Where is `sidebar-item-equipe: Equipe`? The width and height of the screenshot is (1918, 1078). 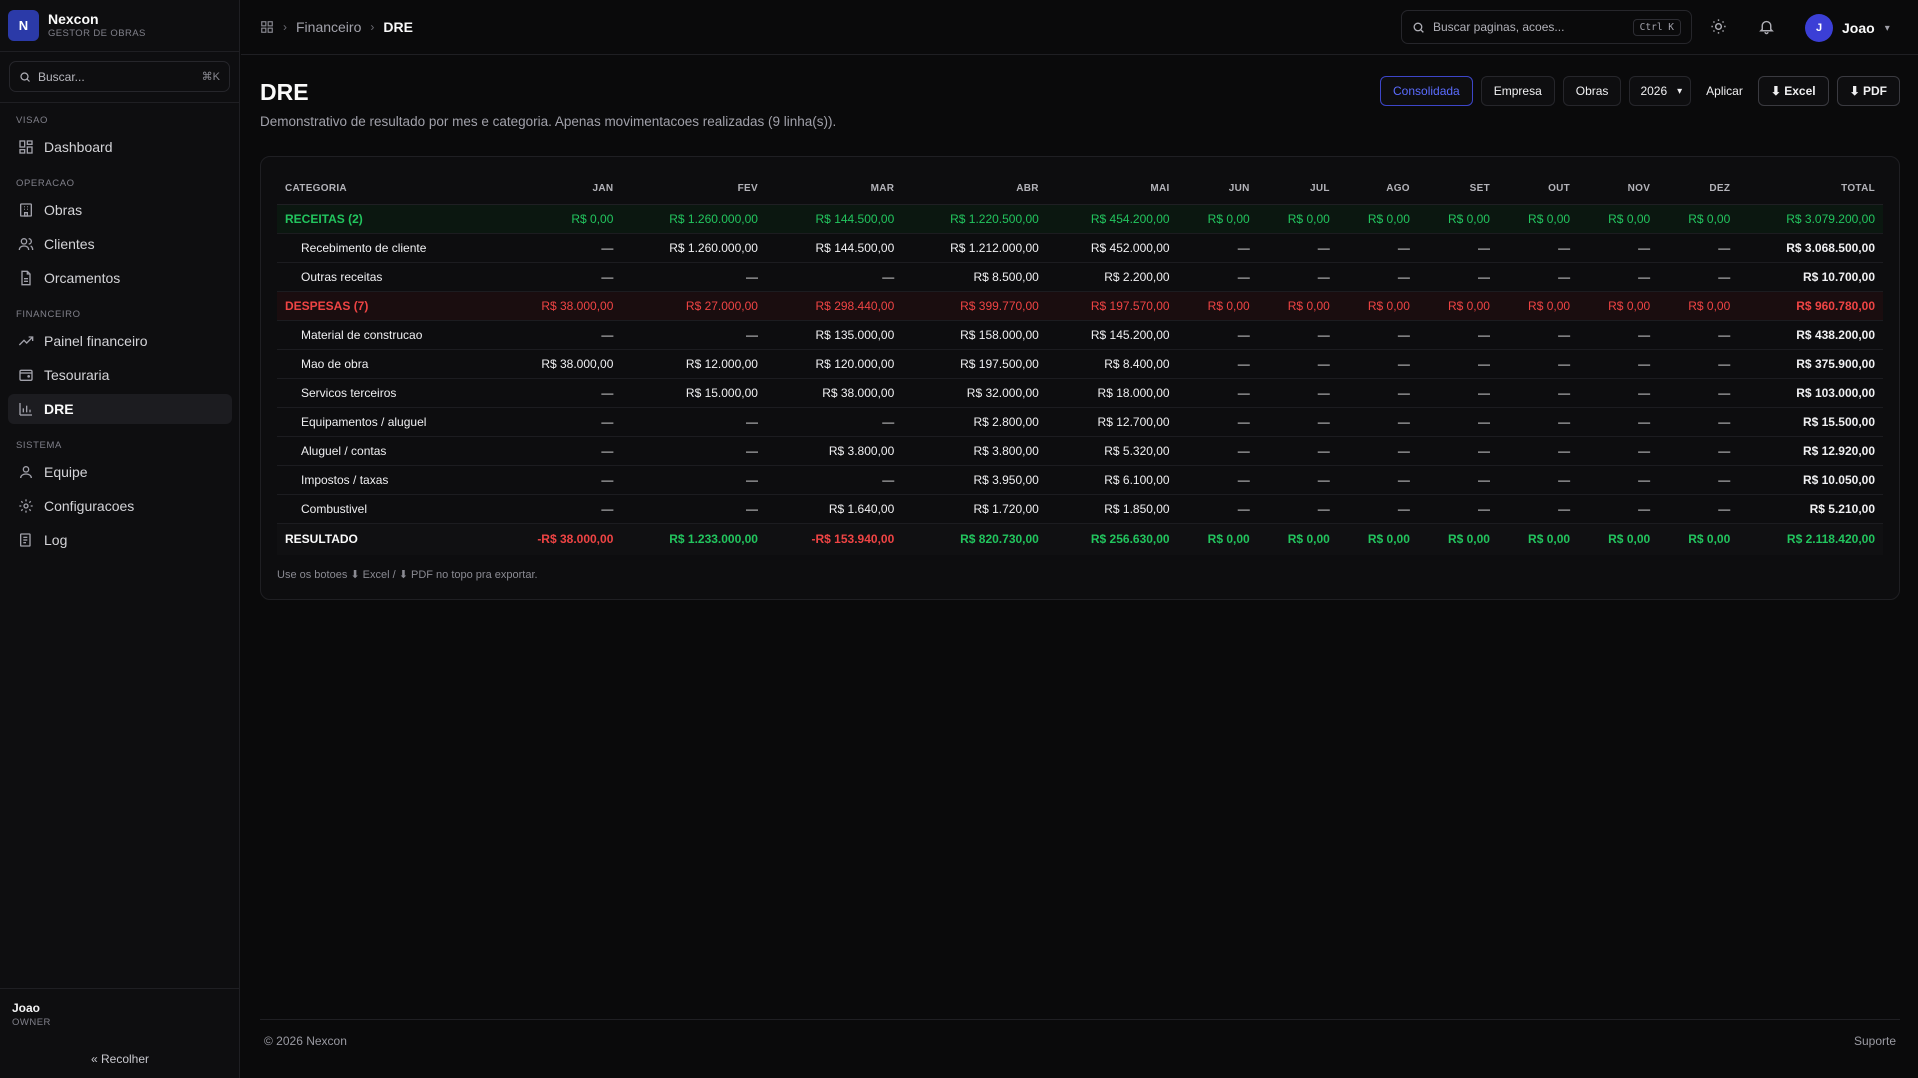
sidebar-item-equipe: Equipe is located at coordinates (120, 472).